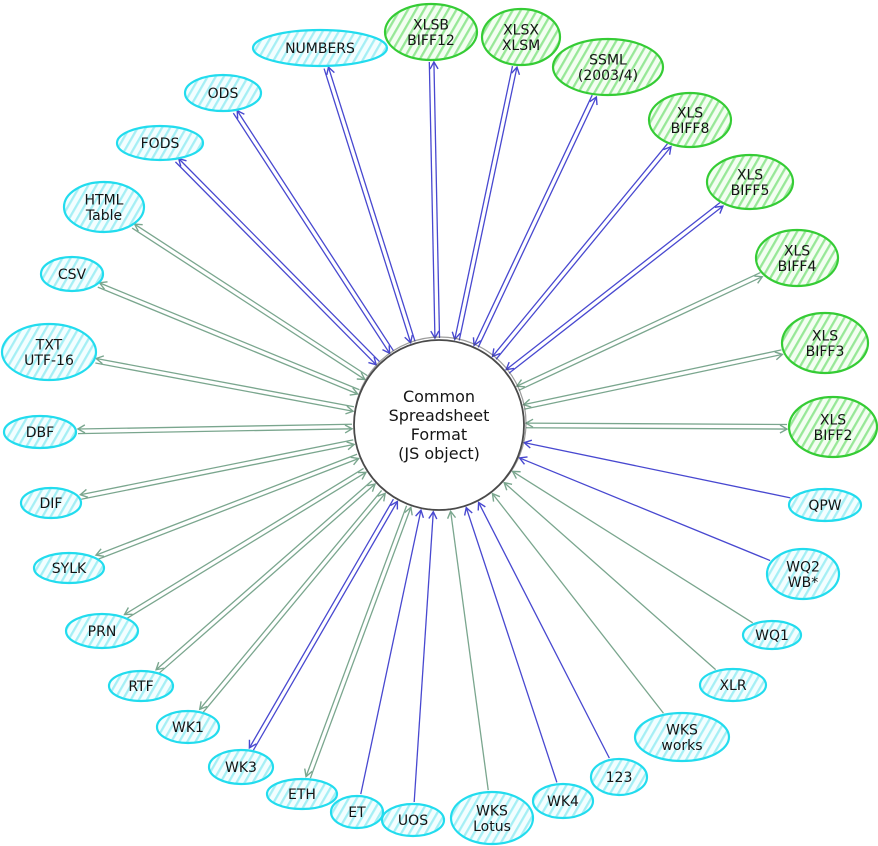 This screenshot has height=846, width=878. What do you see at coordinates (356, 641) in the screenshot?
I see `edge-eth-write-arrow` at bounding box center [356, 641].